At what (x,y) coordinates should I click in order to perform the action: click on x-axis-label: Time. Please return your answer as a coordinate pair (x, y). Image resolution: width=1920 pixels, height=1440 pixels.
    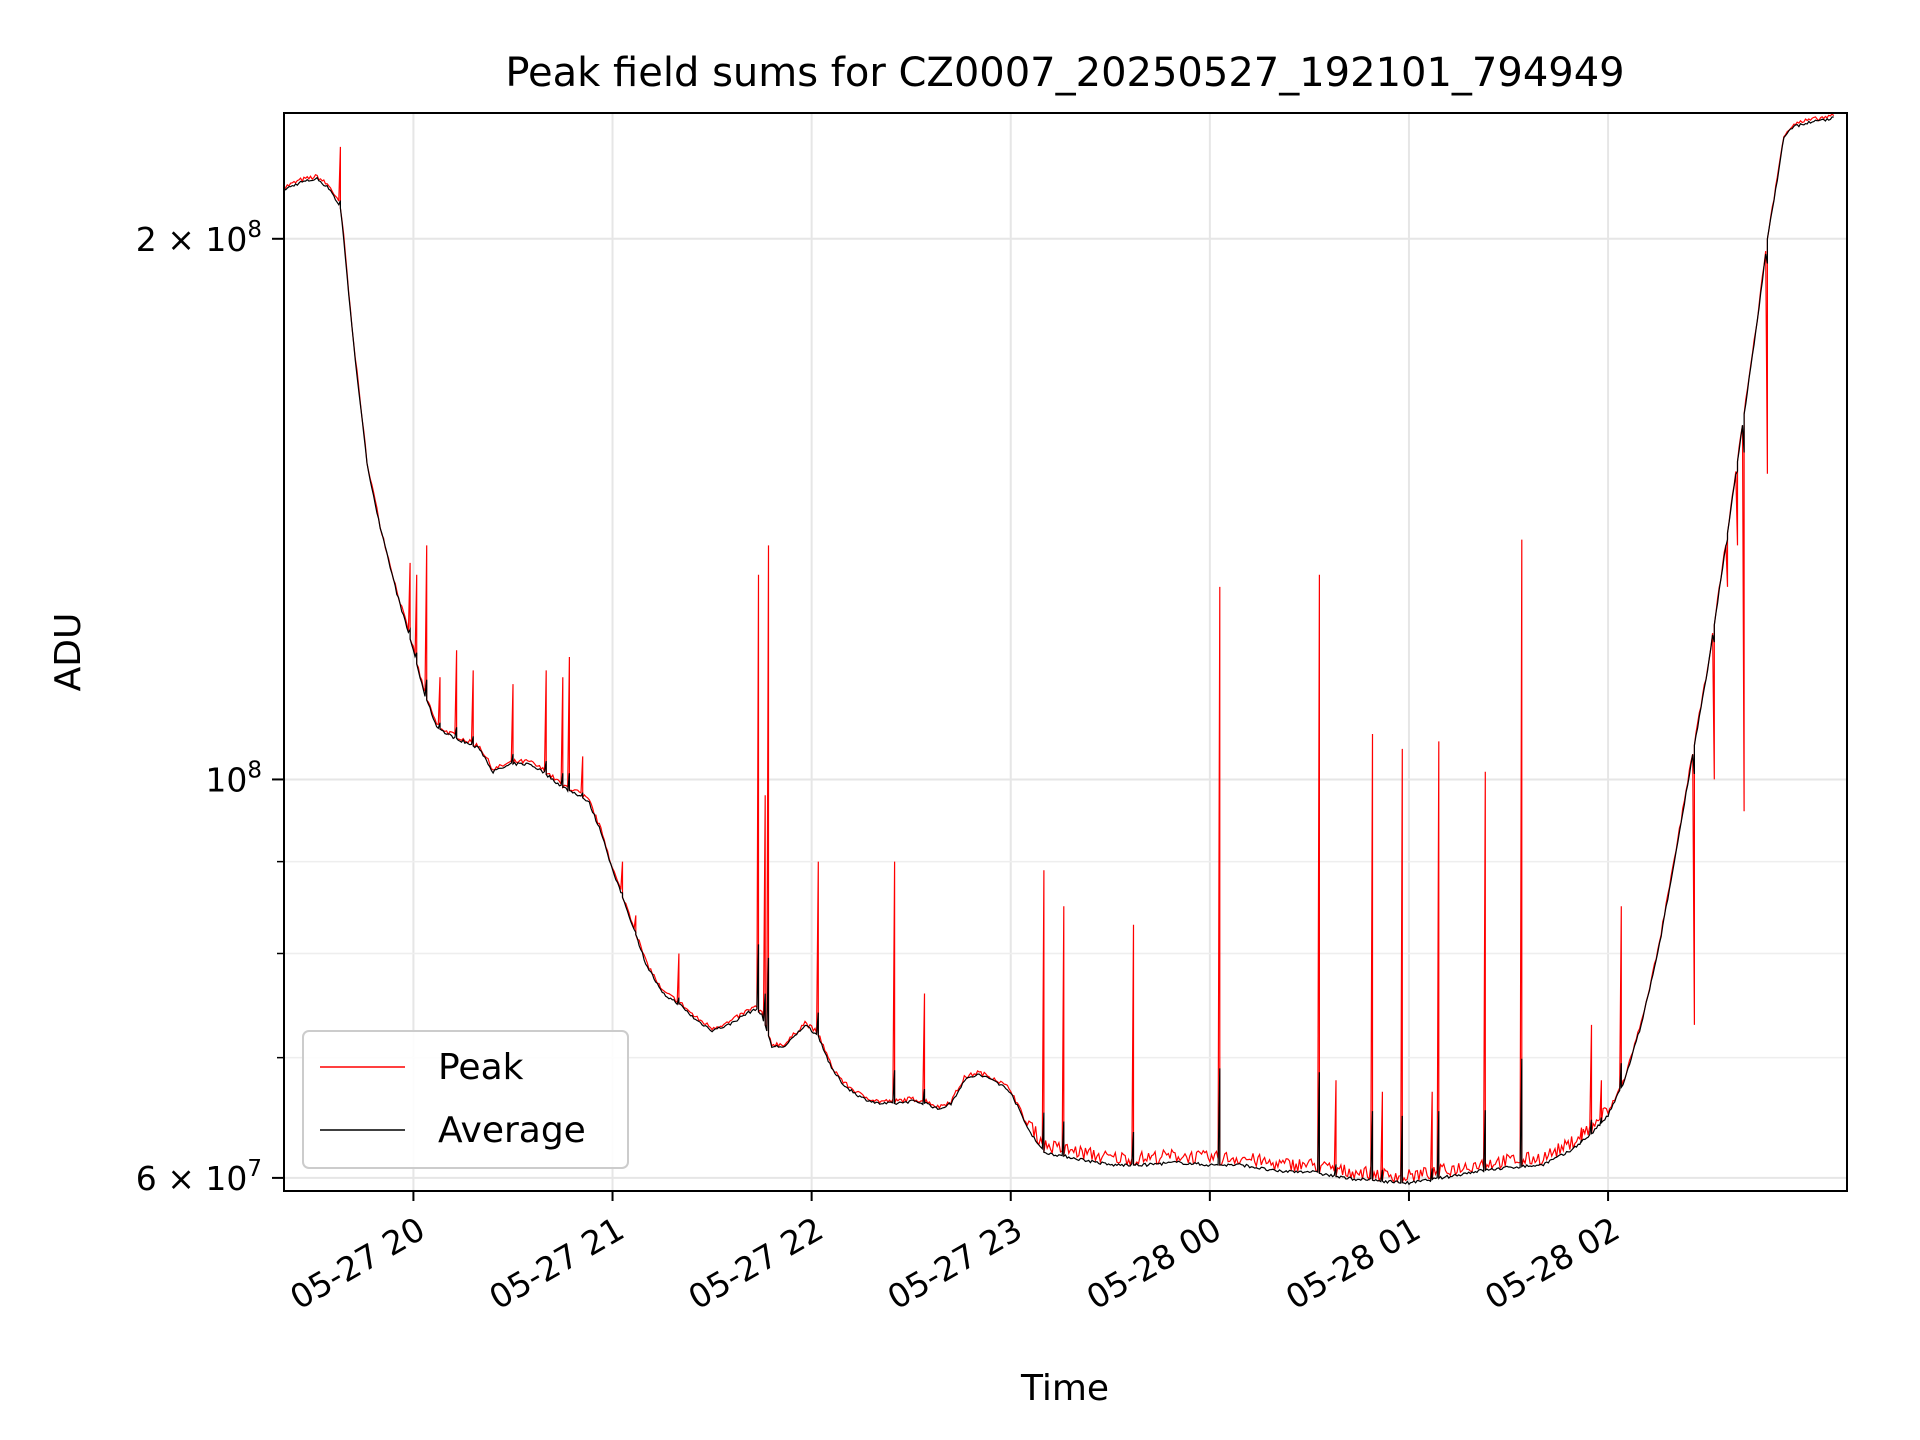
    Looking at the image, I should click on (1064, 1388).